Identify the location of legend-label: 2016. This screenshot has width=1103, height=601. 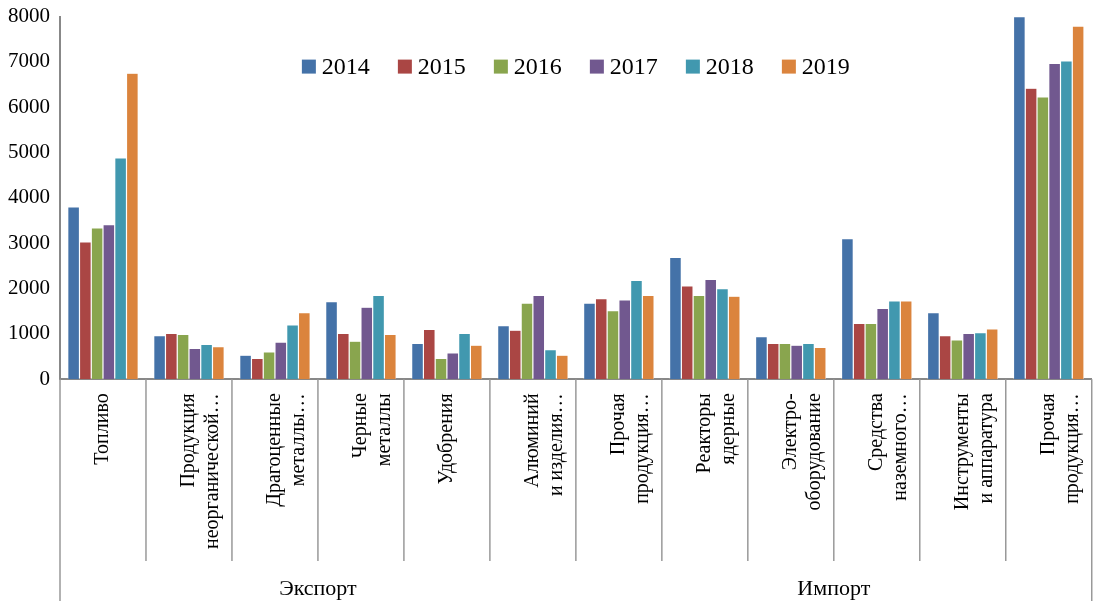
(537, 65).